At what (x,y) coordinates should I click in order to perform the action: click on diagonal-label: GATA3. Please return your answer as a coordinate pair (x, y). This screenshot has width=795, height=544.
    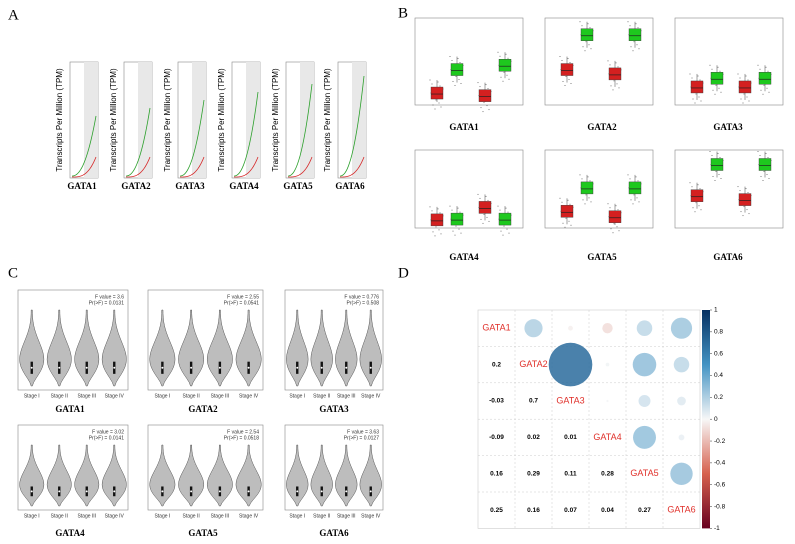
    Looking at the image, I should click on (570, 400).